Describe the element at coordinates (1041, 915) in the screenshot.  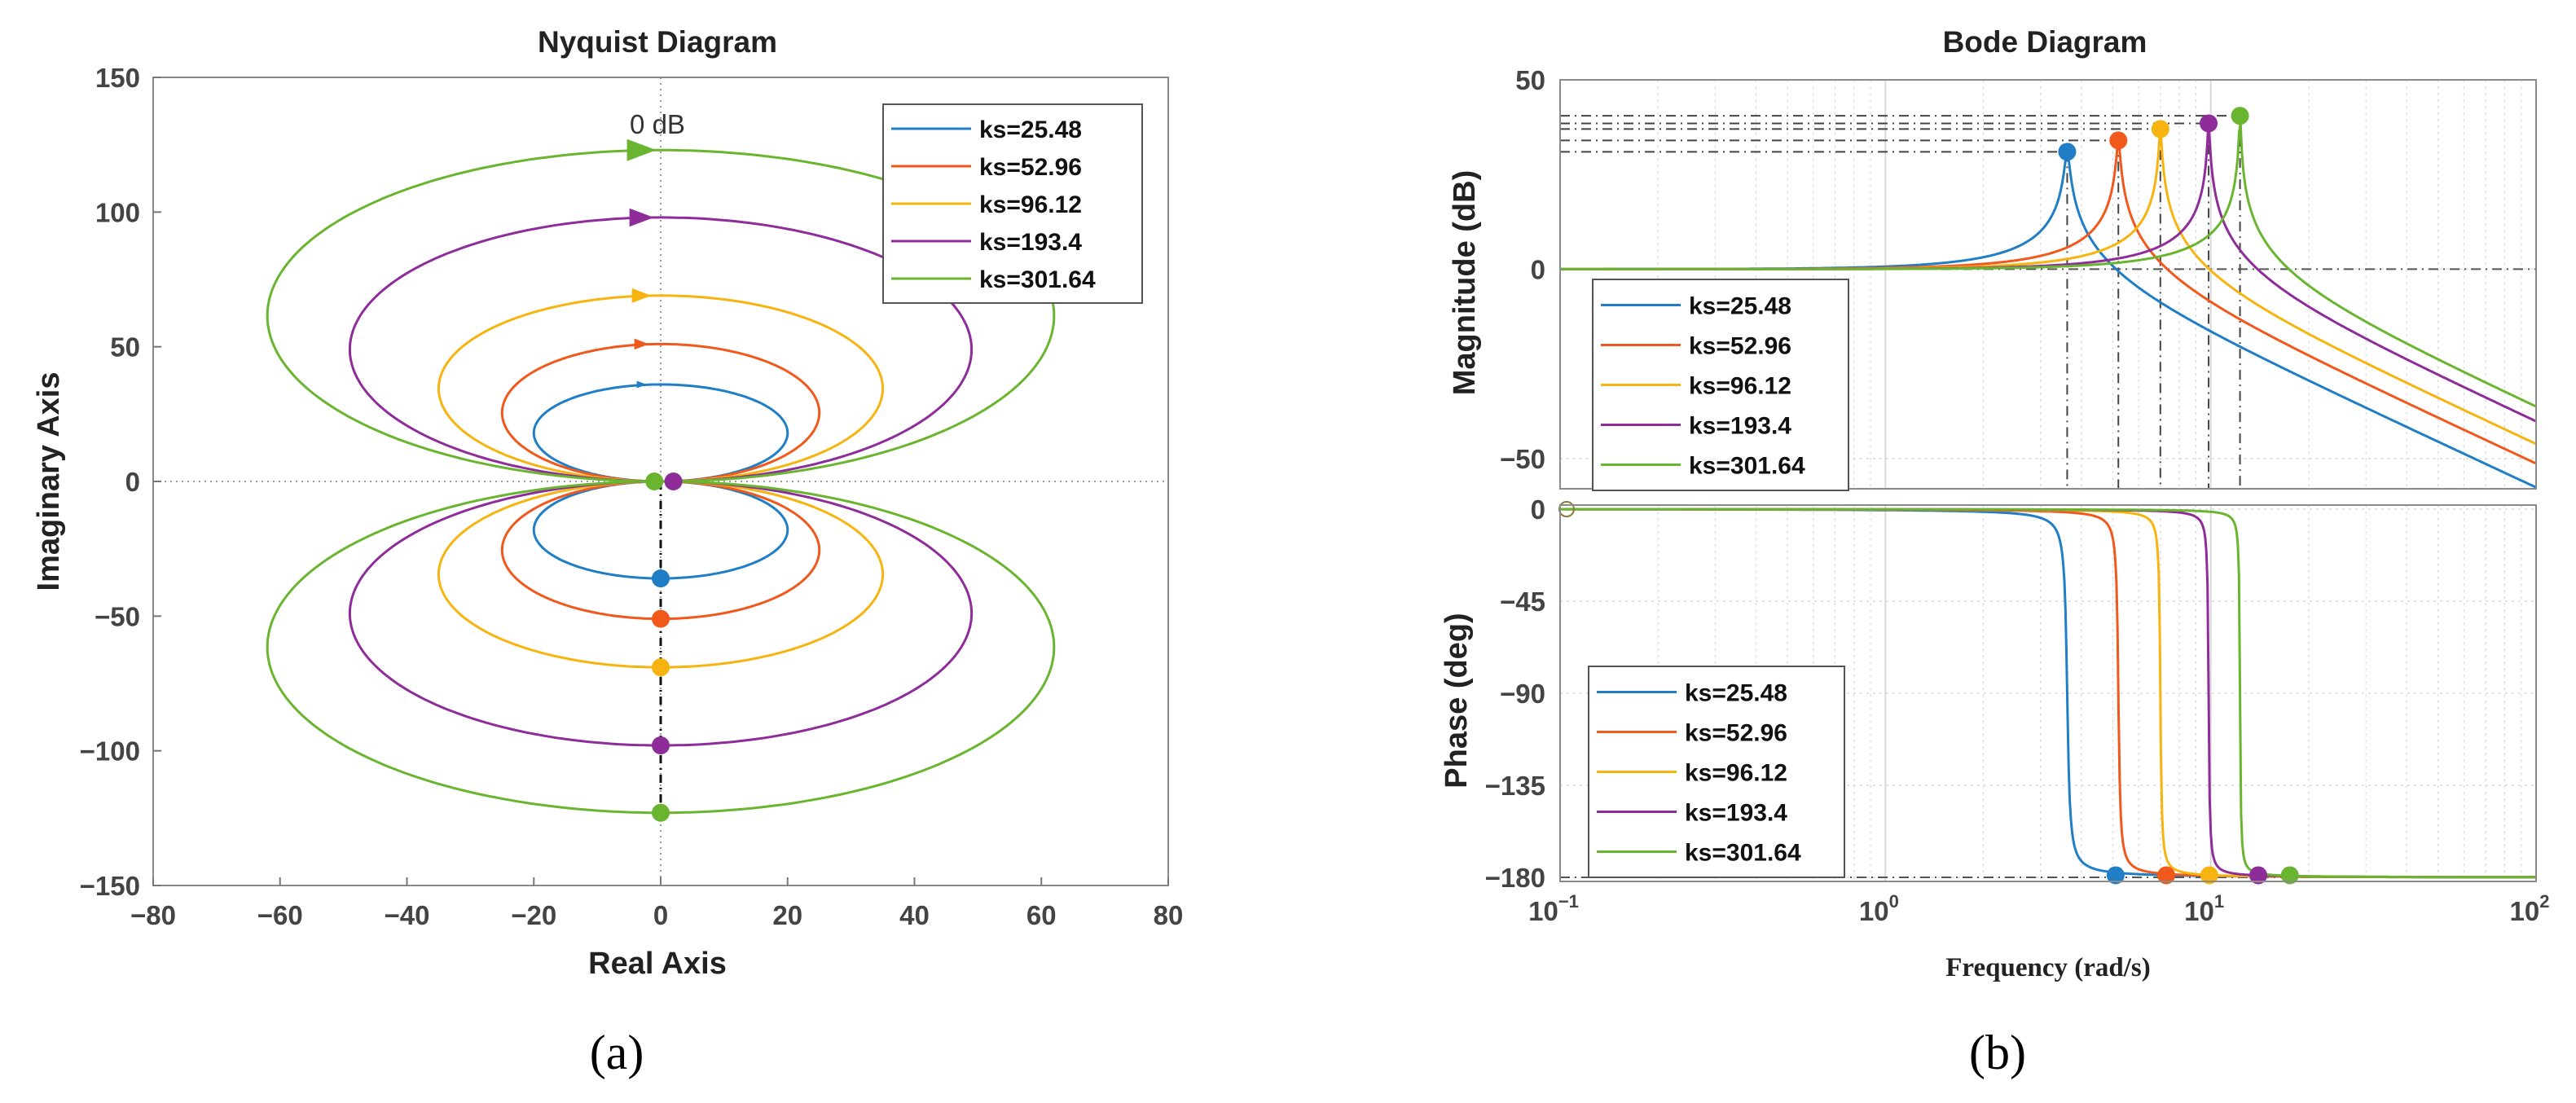
I see `nyquist-x-tick-label: 60` at that location.